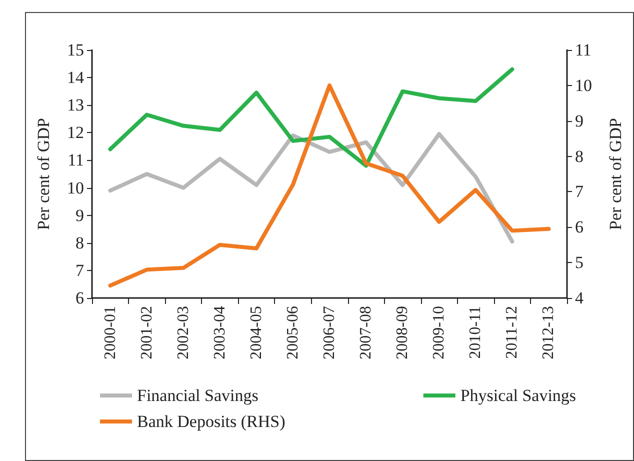 This screenshot has width=634, height=461. I want to click on x-tick-label: 2012-13, so click(549, 333).